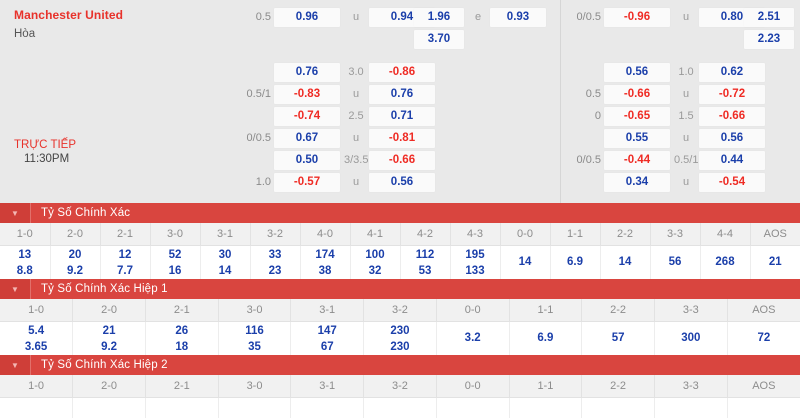 The image size is (800, 418). I want to click on right-odd-b-4: -0.66, so click(732, 116).